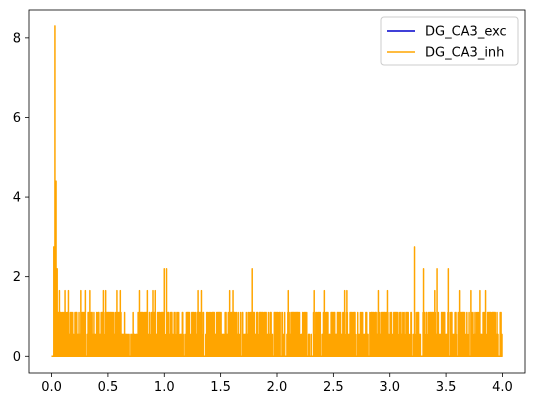 The height and width of the screenshot is (413, 534). I want to click on y-tick-label: 6, so click(17, 118).